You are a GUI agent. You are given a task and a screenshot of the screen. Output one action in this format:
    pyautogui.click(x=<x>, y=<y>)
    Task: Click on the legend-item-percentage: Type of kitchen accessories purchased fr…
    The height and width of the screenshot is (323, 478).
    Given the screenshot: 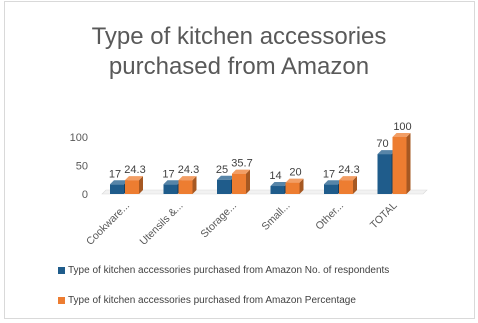 What is the action you would take?
    pyautogui.click(x=223, y=300)
    